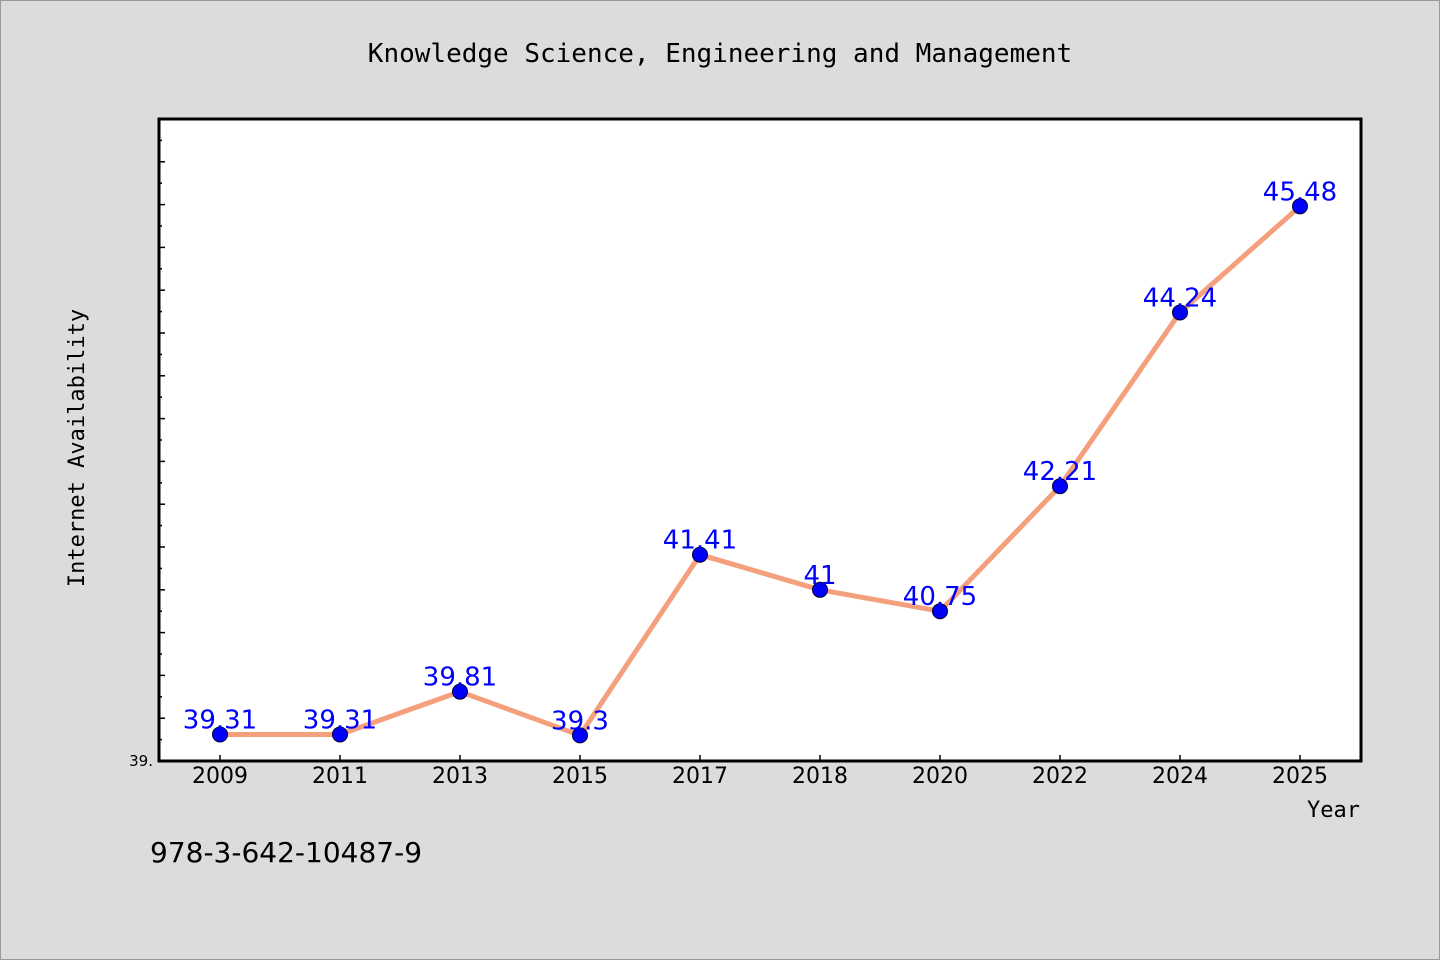 This screenshot has width=1440, height=960. Describe the element at coordinates (580, 721) in the screenshot. I see `data-label: 39.3` at that location.